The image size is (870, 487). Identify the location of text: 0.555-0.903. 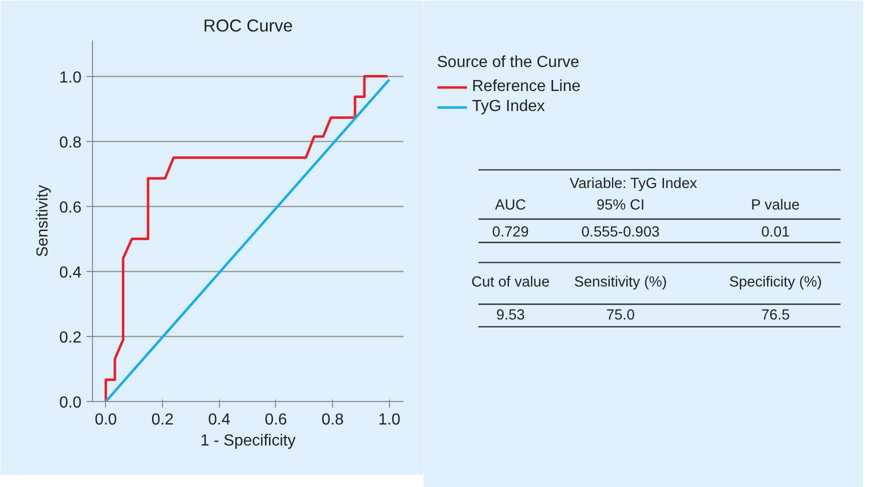
(620, 232).